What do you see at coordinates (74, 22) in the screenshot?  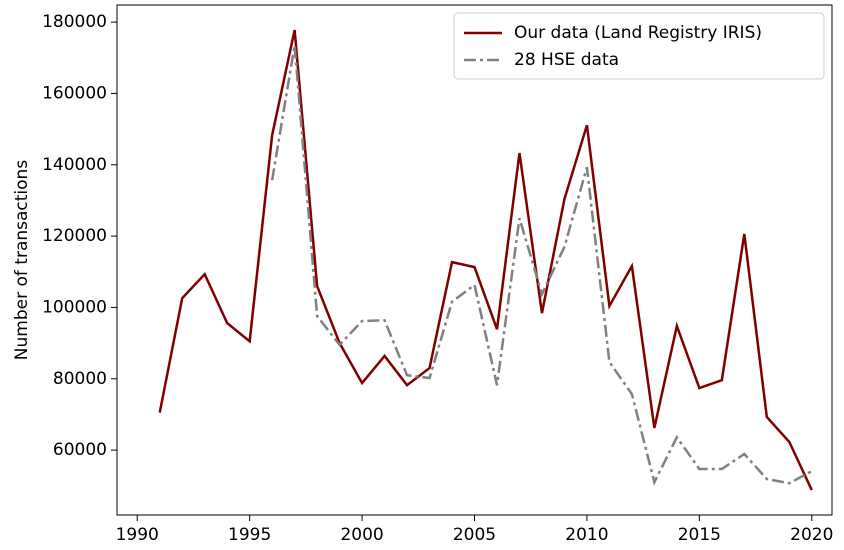 I see `y-tick-label: 180000` at bounding box center [74, 22].